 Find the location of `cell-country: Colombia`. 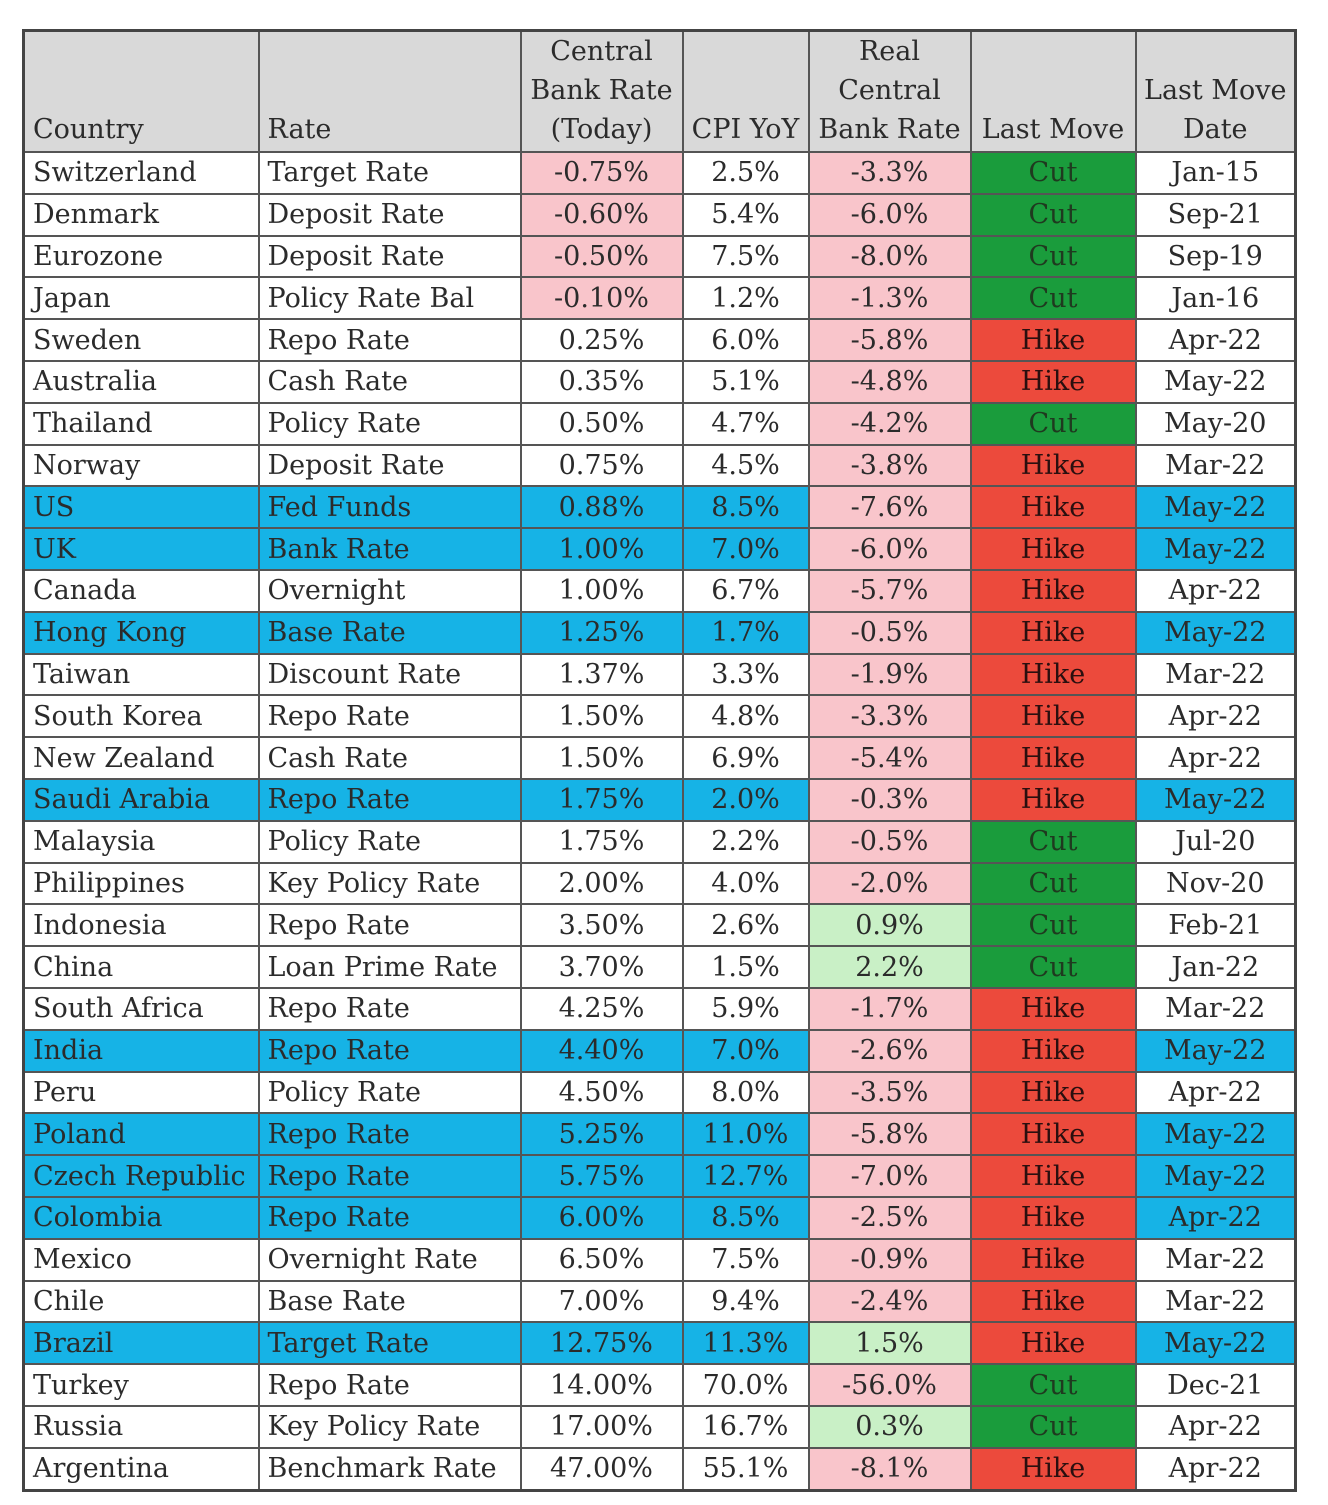

cell-country: Colombia is located at coordinates (141, 1217).